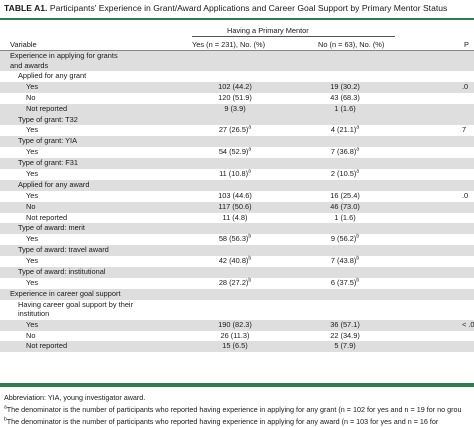 This screenshot has height=427, width=474. Describe the element at coordinates (237, 87) in the screenshot. I see `table-row: Yes 102 (44.2) 19 (30.2) .0` at that location.